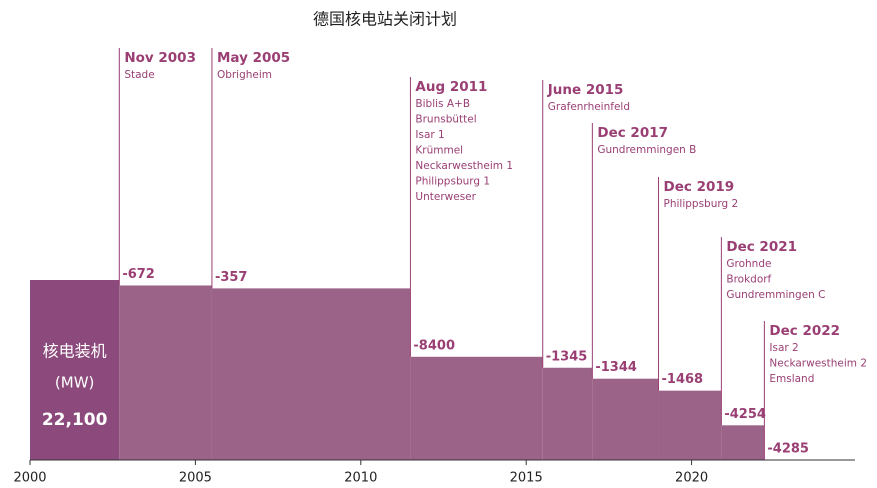 The width and height of the screenshot is (877, 488). I want to click on plant-name: Neckarwestheim 2, so click(818, 364).